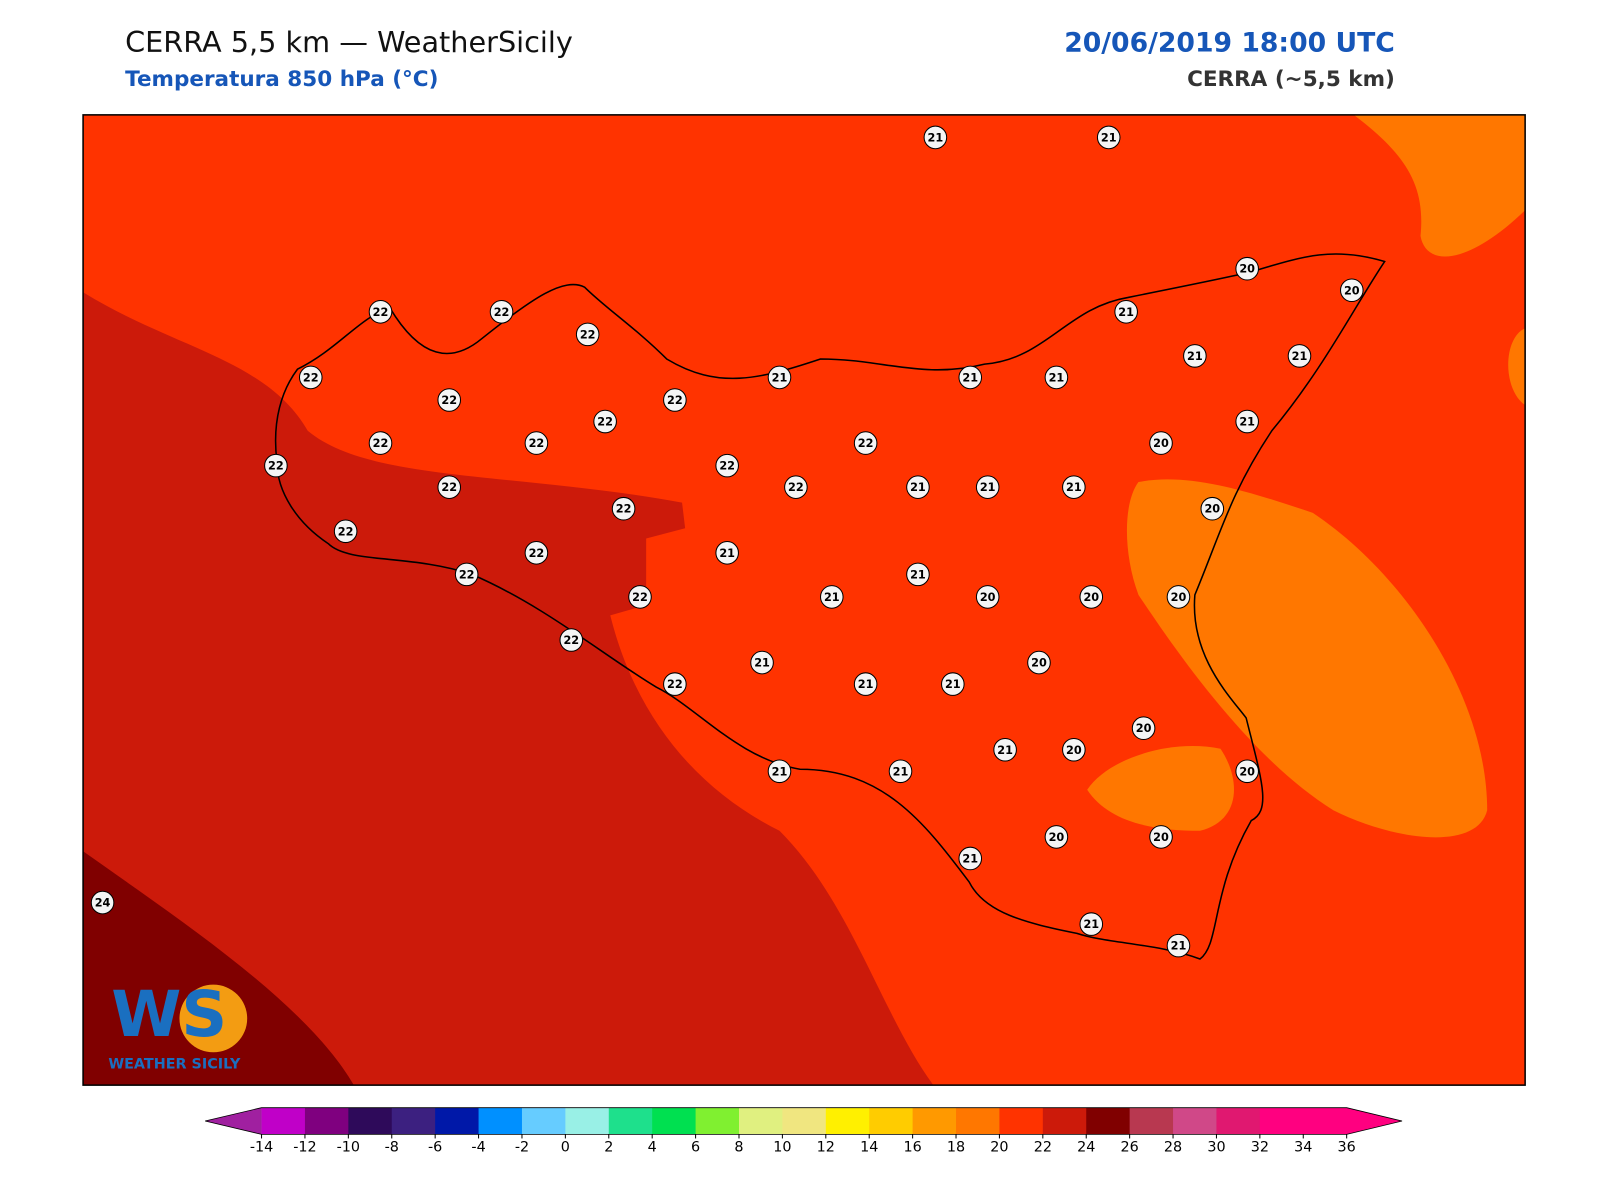  Describe the element at coordinates (565, 1148) in the screenshot. I see `colorbar-tick-label: 0` at that location.